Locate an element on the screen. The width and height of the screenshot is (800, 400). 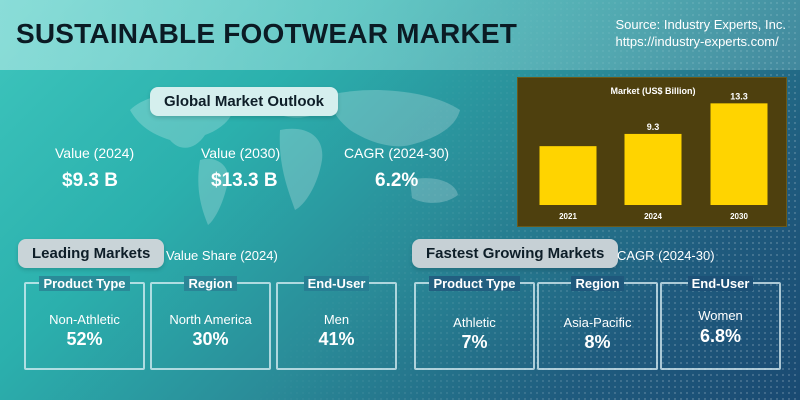
leading-card-region: North America 30% is located at coordinates (210, 326).